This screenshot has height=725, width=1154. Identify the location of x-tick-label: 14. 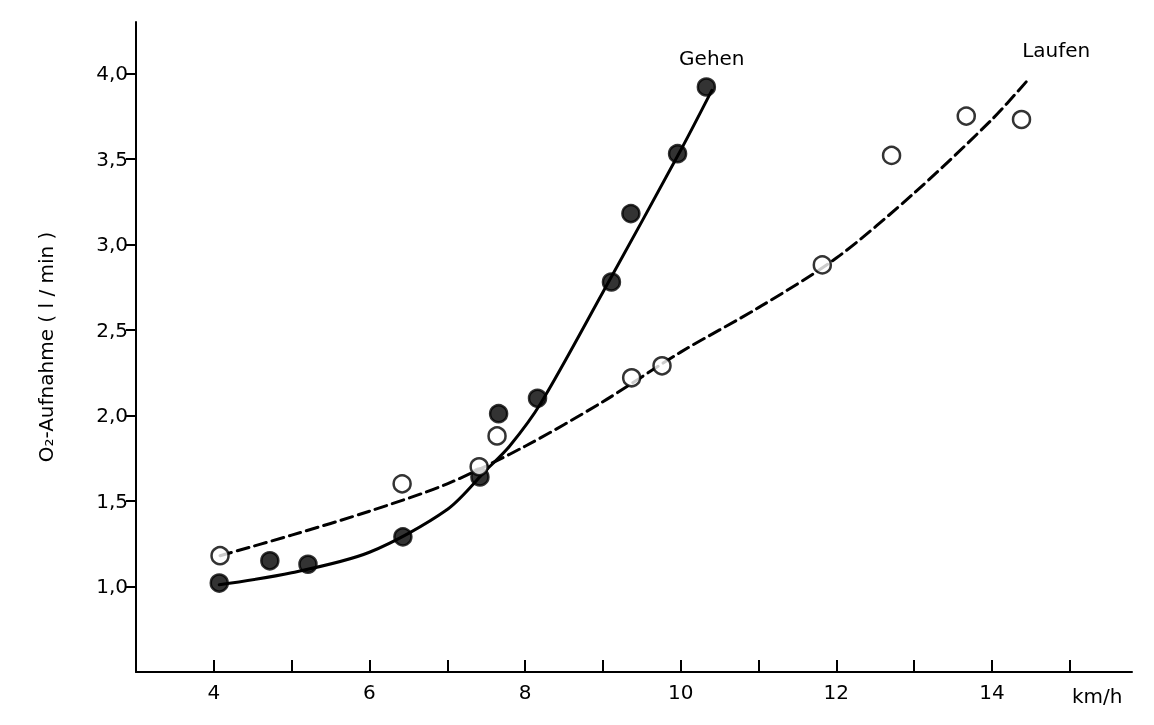
(992, 692).